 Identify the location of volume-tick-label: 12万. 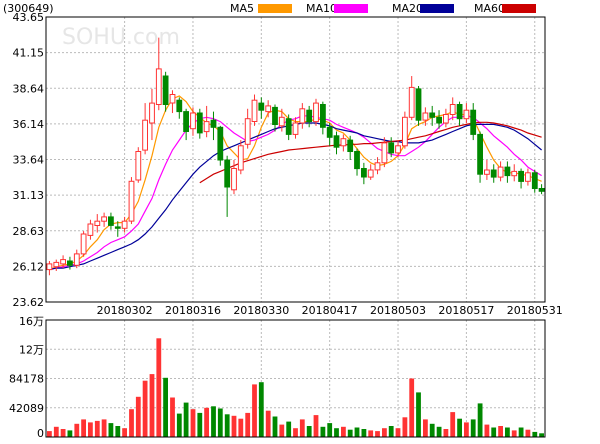
(31, 349).